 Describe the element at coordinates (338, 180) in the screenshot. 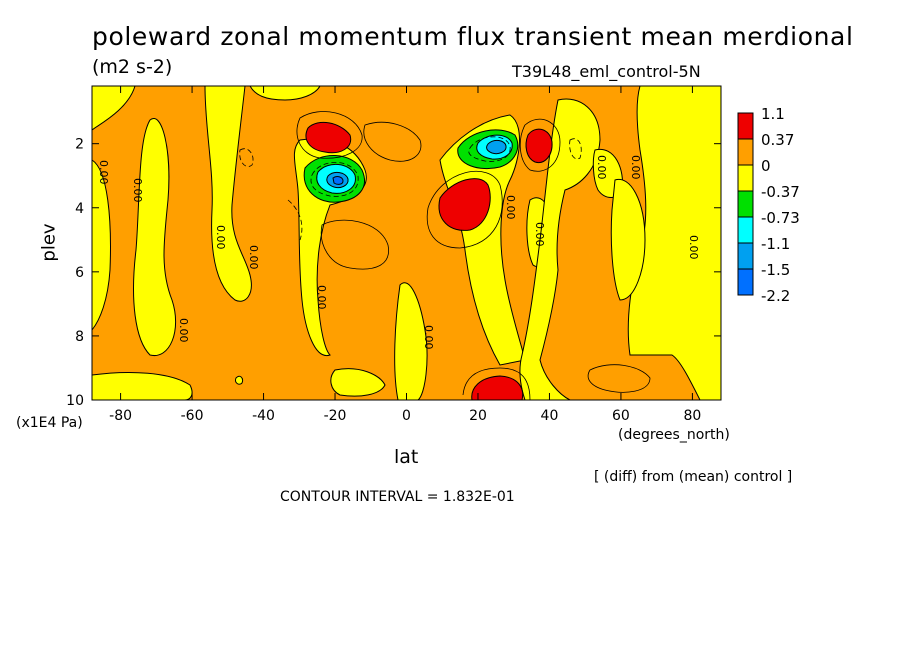

I see `darkblue-centre-south` at that location.